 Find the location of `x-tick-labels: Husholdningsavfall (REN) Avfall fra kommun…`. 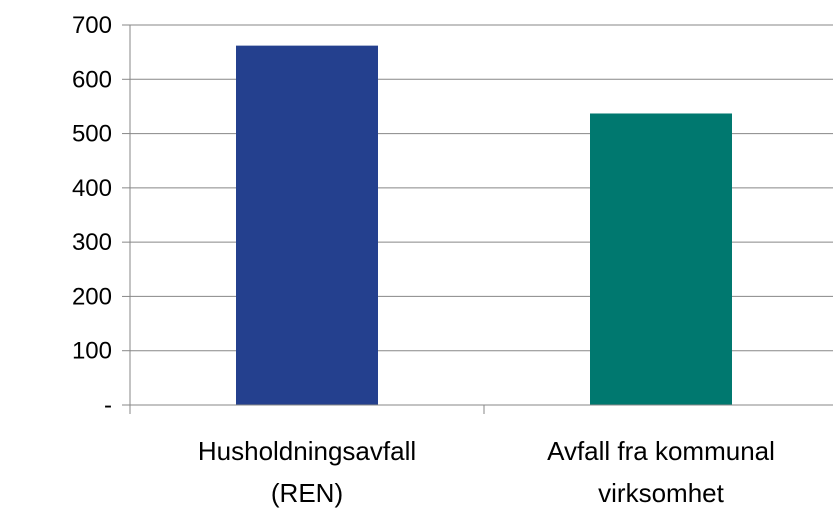

x-tick-labels: Husholdningsavfall (REN) Avfall fra kommun… is located at coordinates (486, 472).